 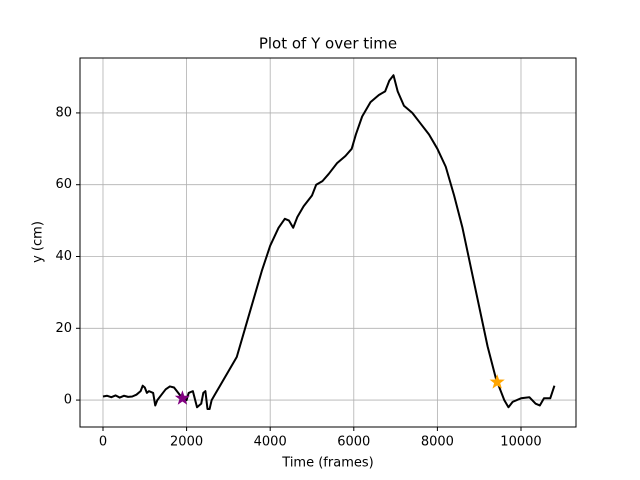 I want to click on x-tick-label: 2000, so click(x=186, y=442).